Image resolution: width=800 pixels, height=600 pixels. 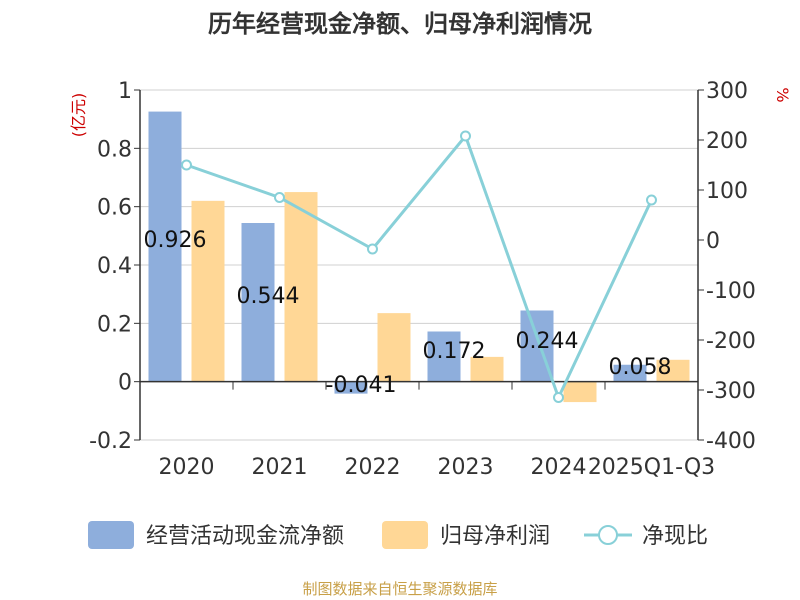 I want to click on legend-label: 经营活动现金流净额, so click(x=245, y=536).